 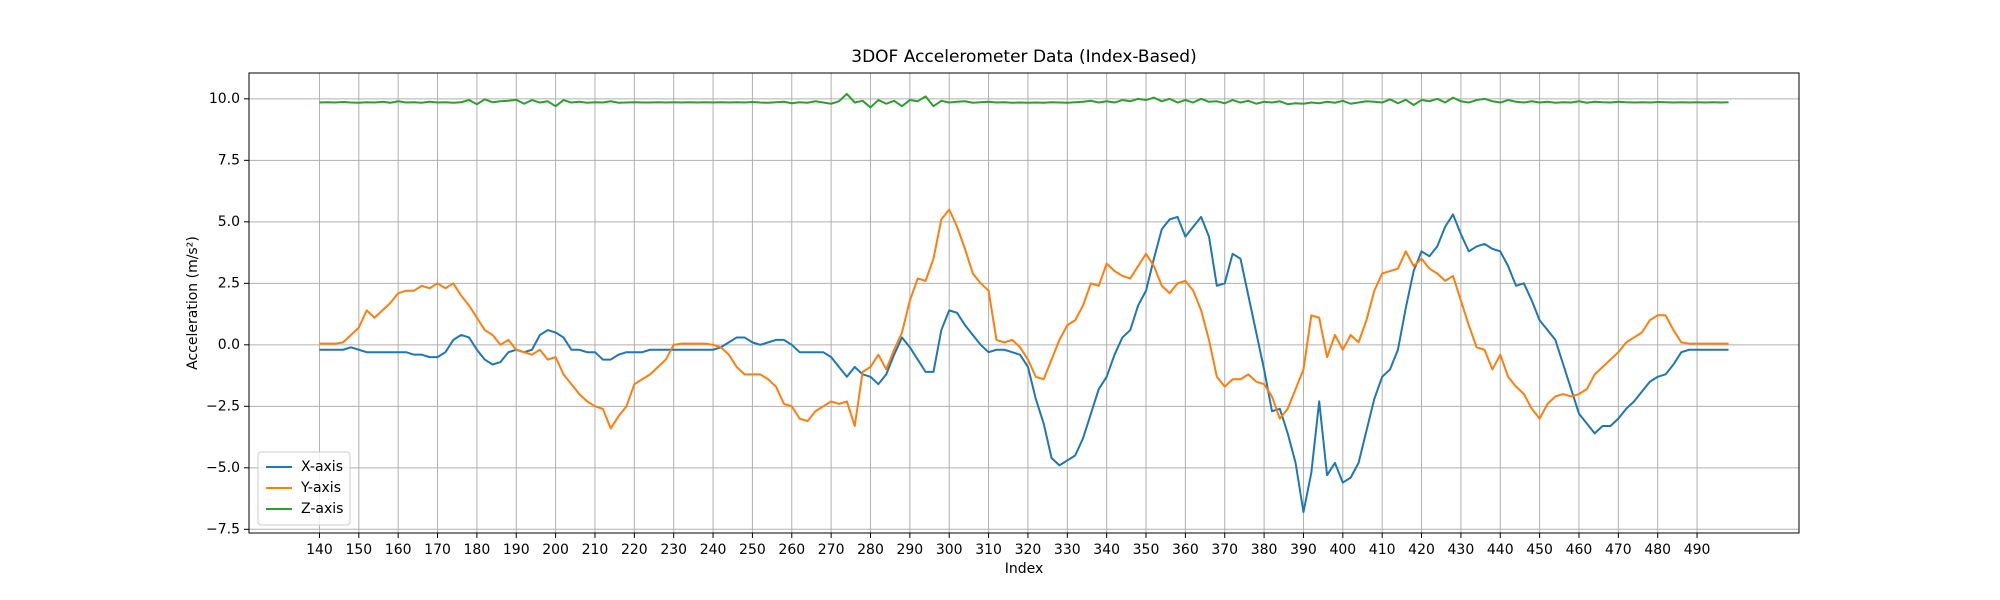 What do you see at coordinates (1461, 550) in the screenshot?
I see `x-tick-label: 430` at bounding box center [1461, 550].